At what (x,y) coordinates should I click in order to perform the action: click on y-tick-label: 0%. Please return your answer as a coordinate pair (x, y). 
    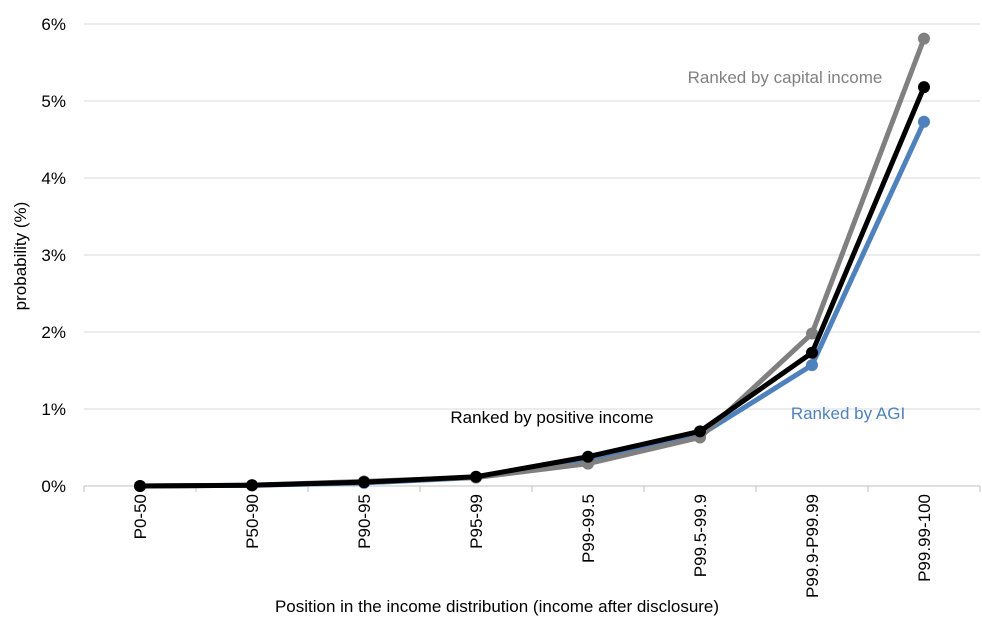
    Looking at the image, I should click on (53, 486).